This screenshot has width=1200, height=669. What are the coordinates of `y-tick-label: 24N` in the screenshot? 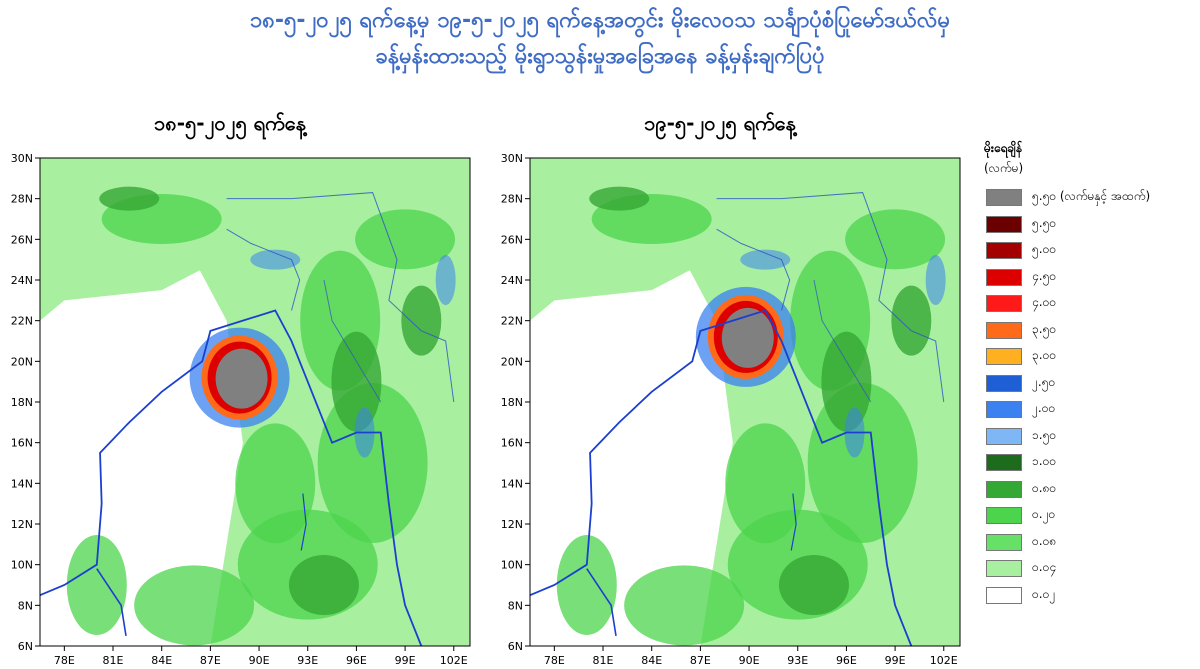 It's located at (22, 280).